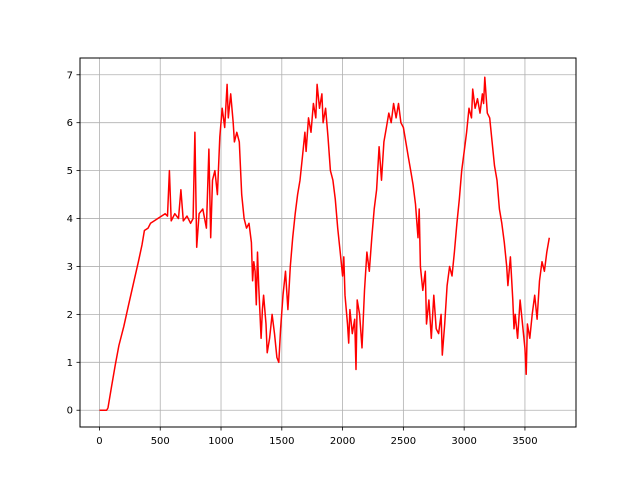 The height and width of the screenshot is (480, 640). Describe the element at coordinates (317, 437) in the screenshot. I see `x-axis: 0 500 1000 1500 2000 2500 3000 3500` at that location.